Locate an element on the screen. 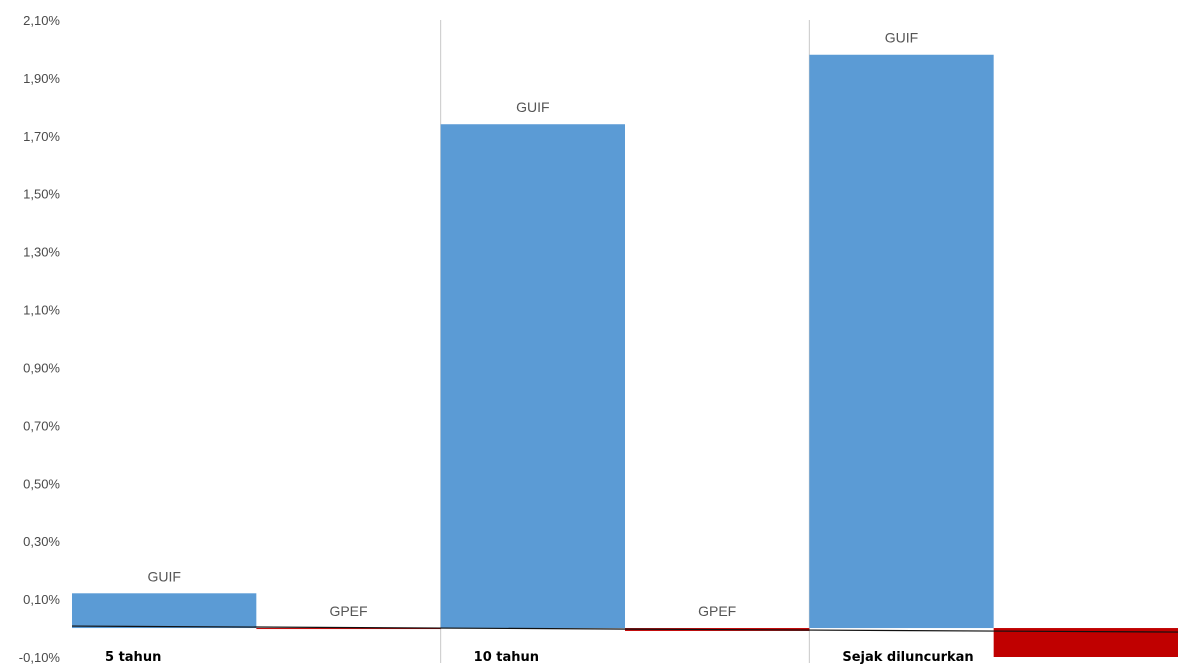 The height and width of the screenshot is (666, 1178). y-tick-label: 2,10% is located at coordinates (41, 20).